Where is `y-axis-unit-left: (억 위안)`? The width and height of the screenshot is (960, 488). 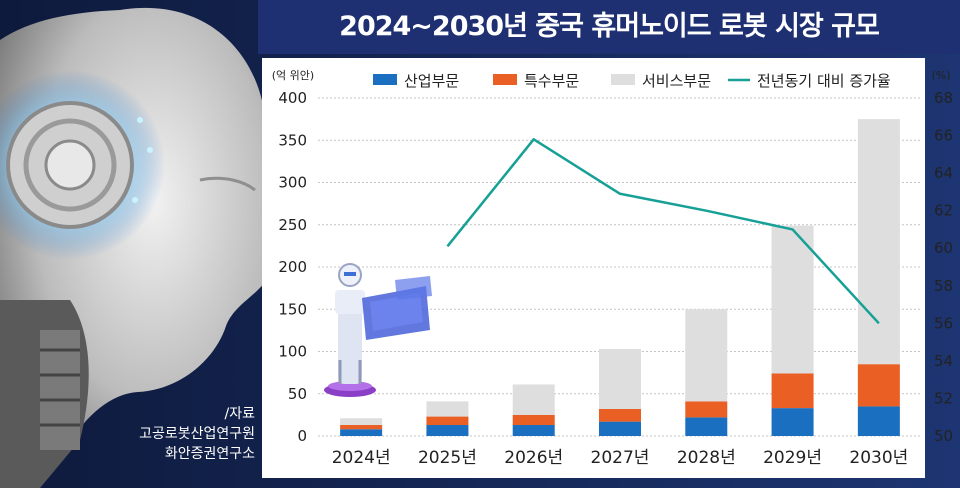
y-axis-unit-left: (억 위안) is located at coordinates (293, 75).